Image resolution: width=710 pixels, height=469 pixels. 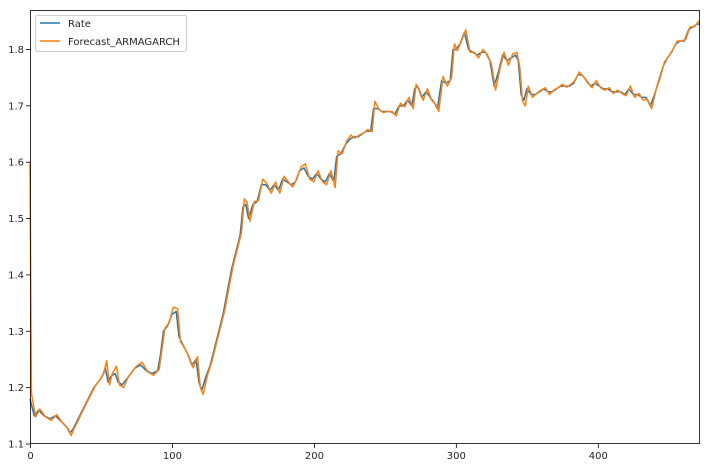 I want to click on y-tick-label: 1.8, so click(x=16, y=50).